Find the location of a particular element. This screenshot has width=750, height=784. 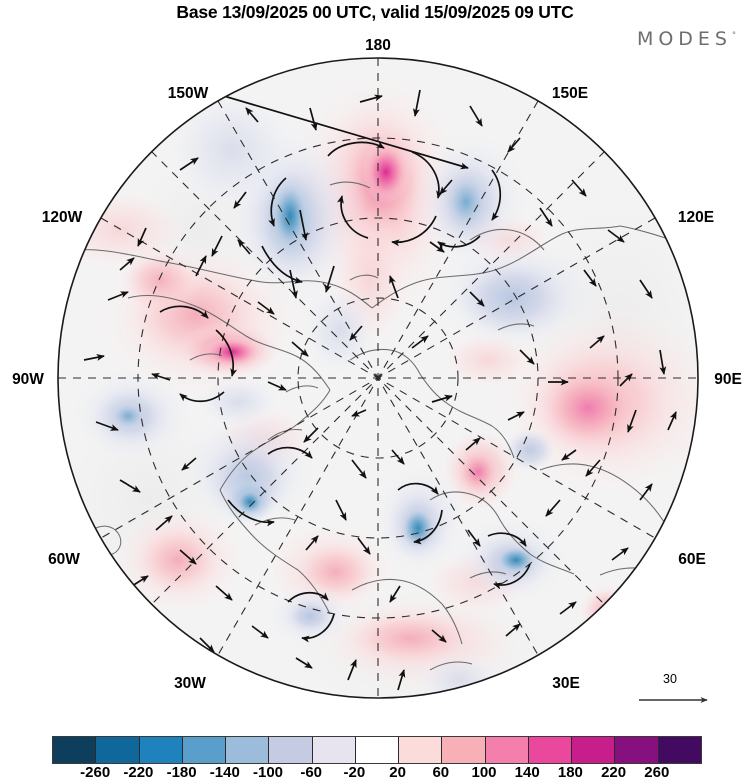

grid-label-150w: 150W is located at coordinates (188, 93).